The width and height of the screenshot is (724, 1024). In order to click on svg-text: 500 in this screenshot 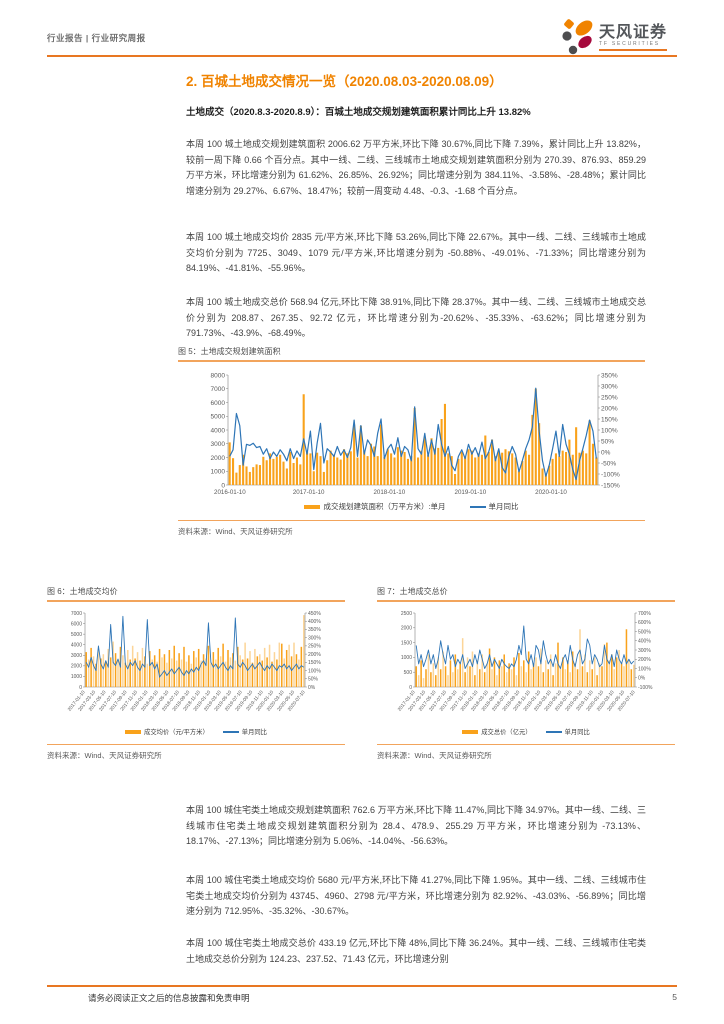, I will do `click(408, 673)`.